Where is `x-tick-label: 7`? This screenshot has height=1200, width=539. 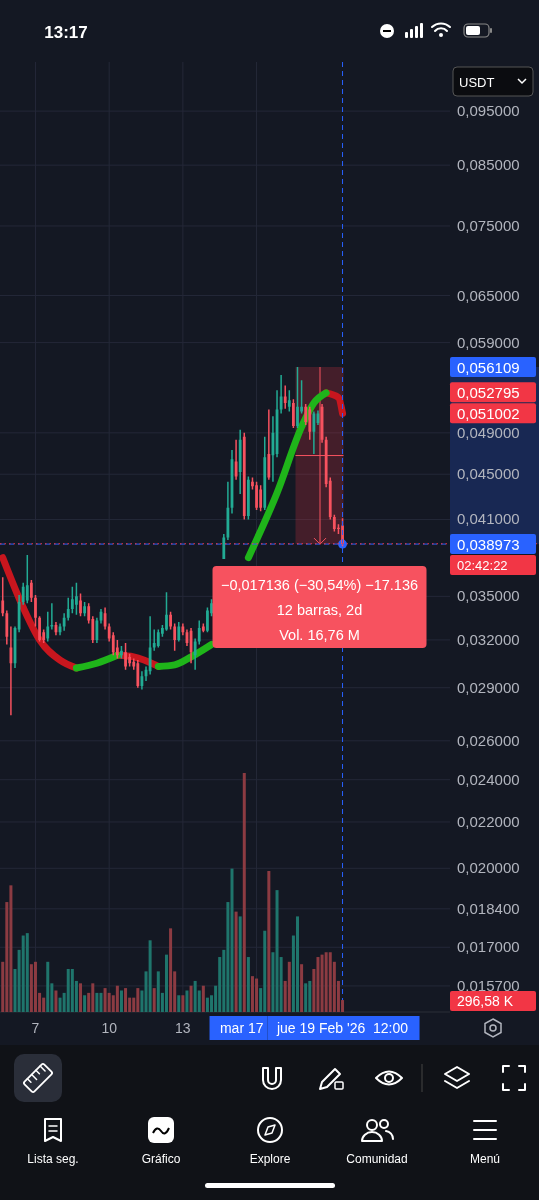 x-tick-label: 7 is located at coordinates (35, 1028).